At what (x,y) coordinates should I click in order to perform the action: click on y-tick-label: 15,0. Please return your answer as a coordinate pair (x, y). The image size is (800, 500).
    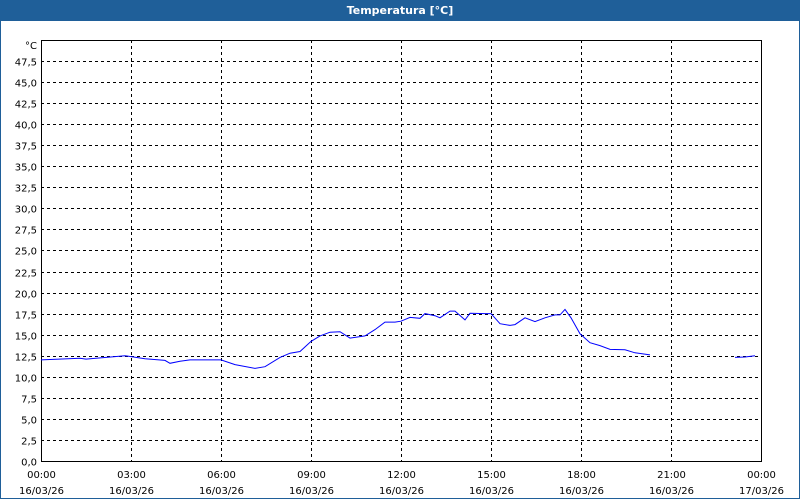
    Looking at the image, I should click on (26, 337).